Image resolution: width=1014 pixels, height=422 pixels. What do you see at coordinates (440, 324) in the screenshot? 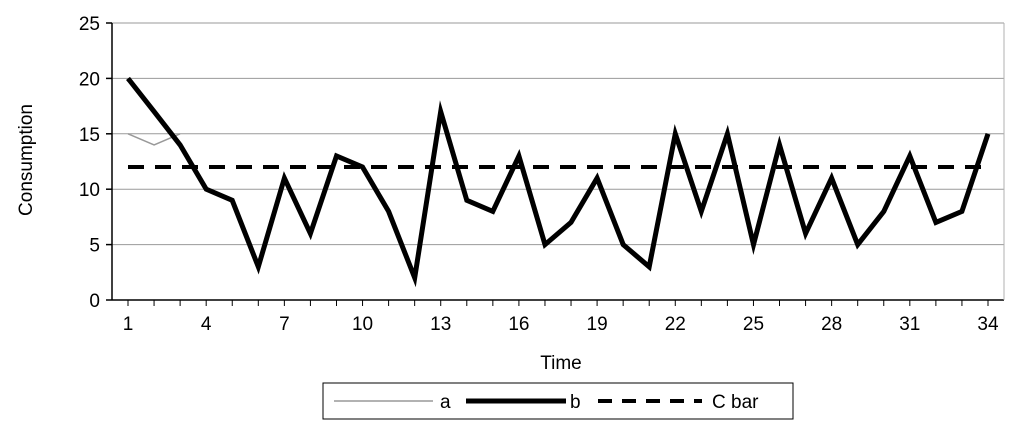
I see `x-tick-label-13: 13` at bounding box center [440, 324].